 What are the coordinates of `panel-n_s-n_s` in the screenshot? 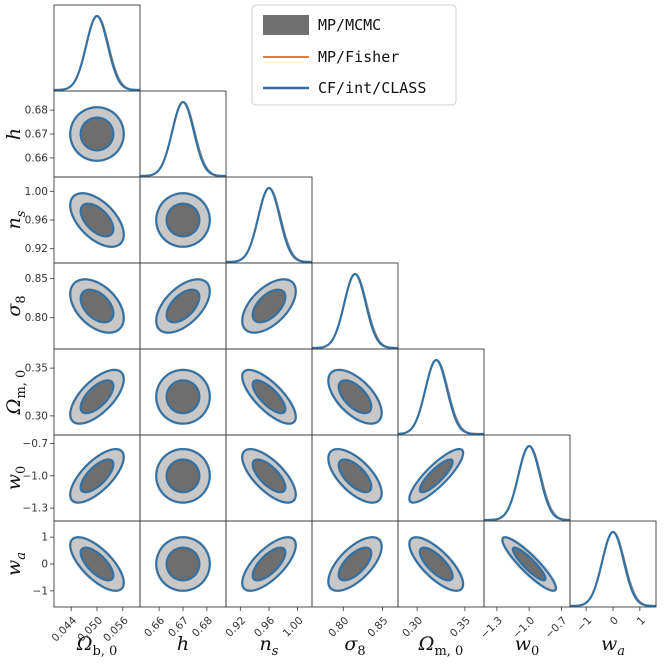 It's located at (269, 224).